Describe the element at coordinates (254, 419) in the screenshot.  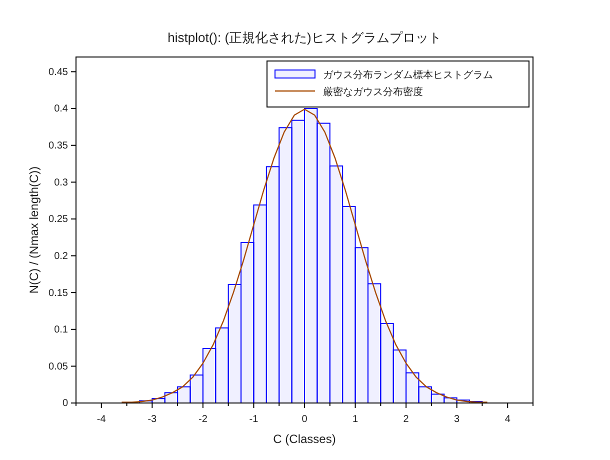
I see `x-tick-label: -1` at that location.